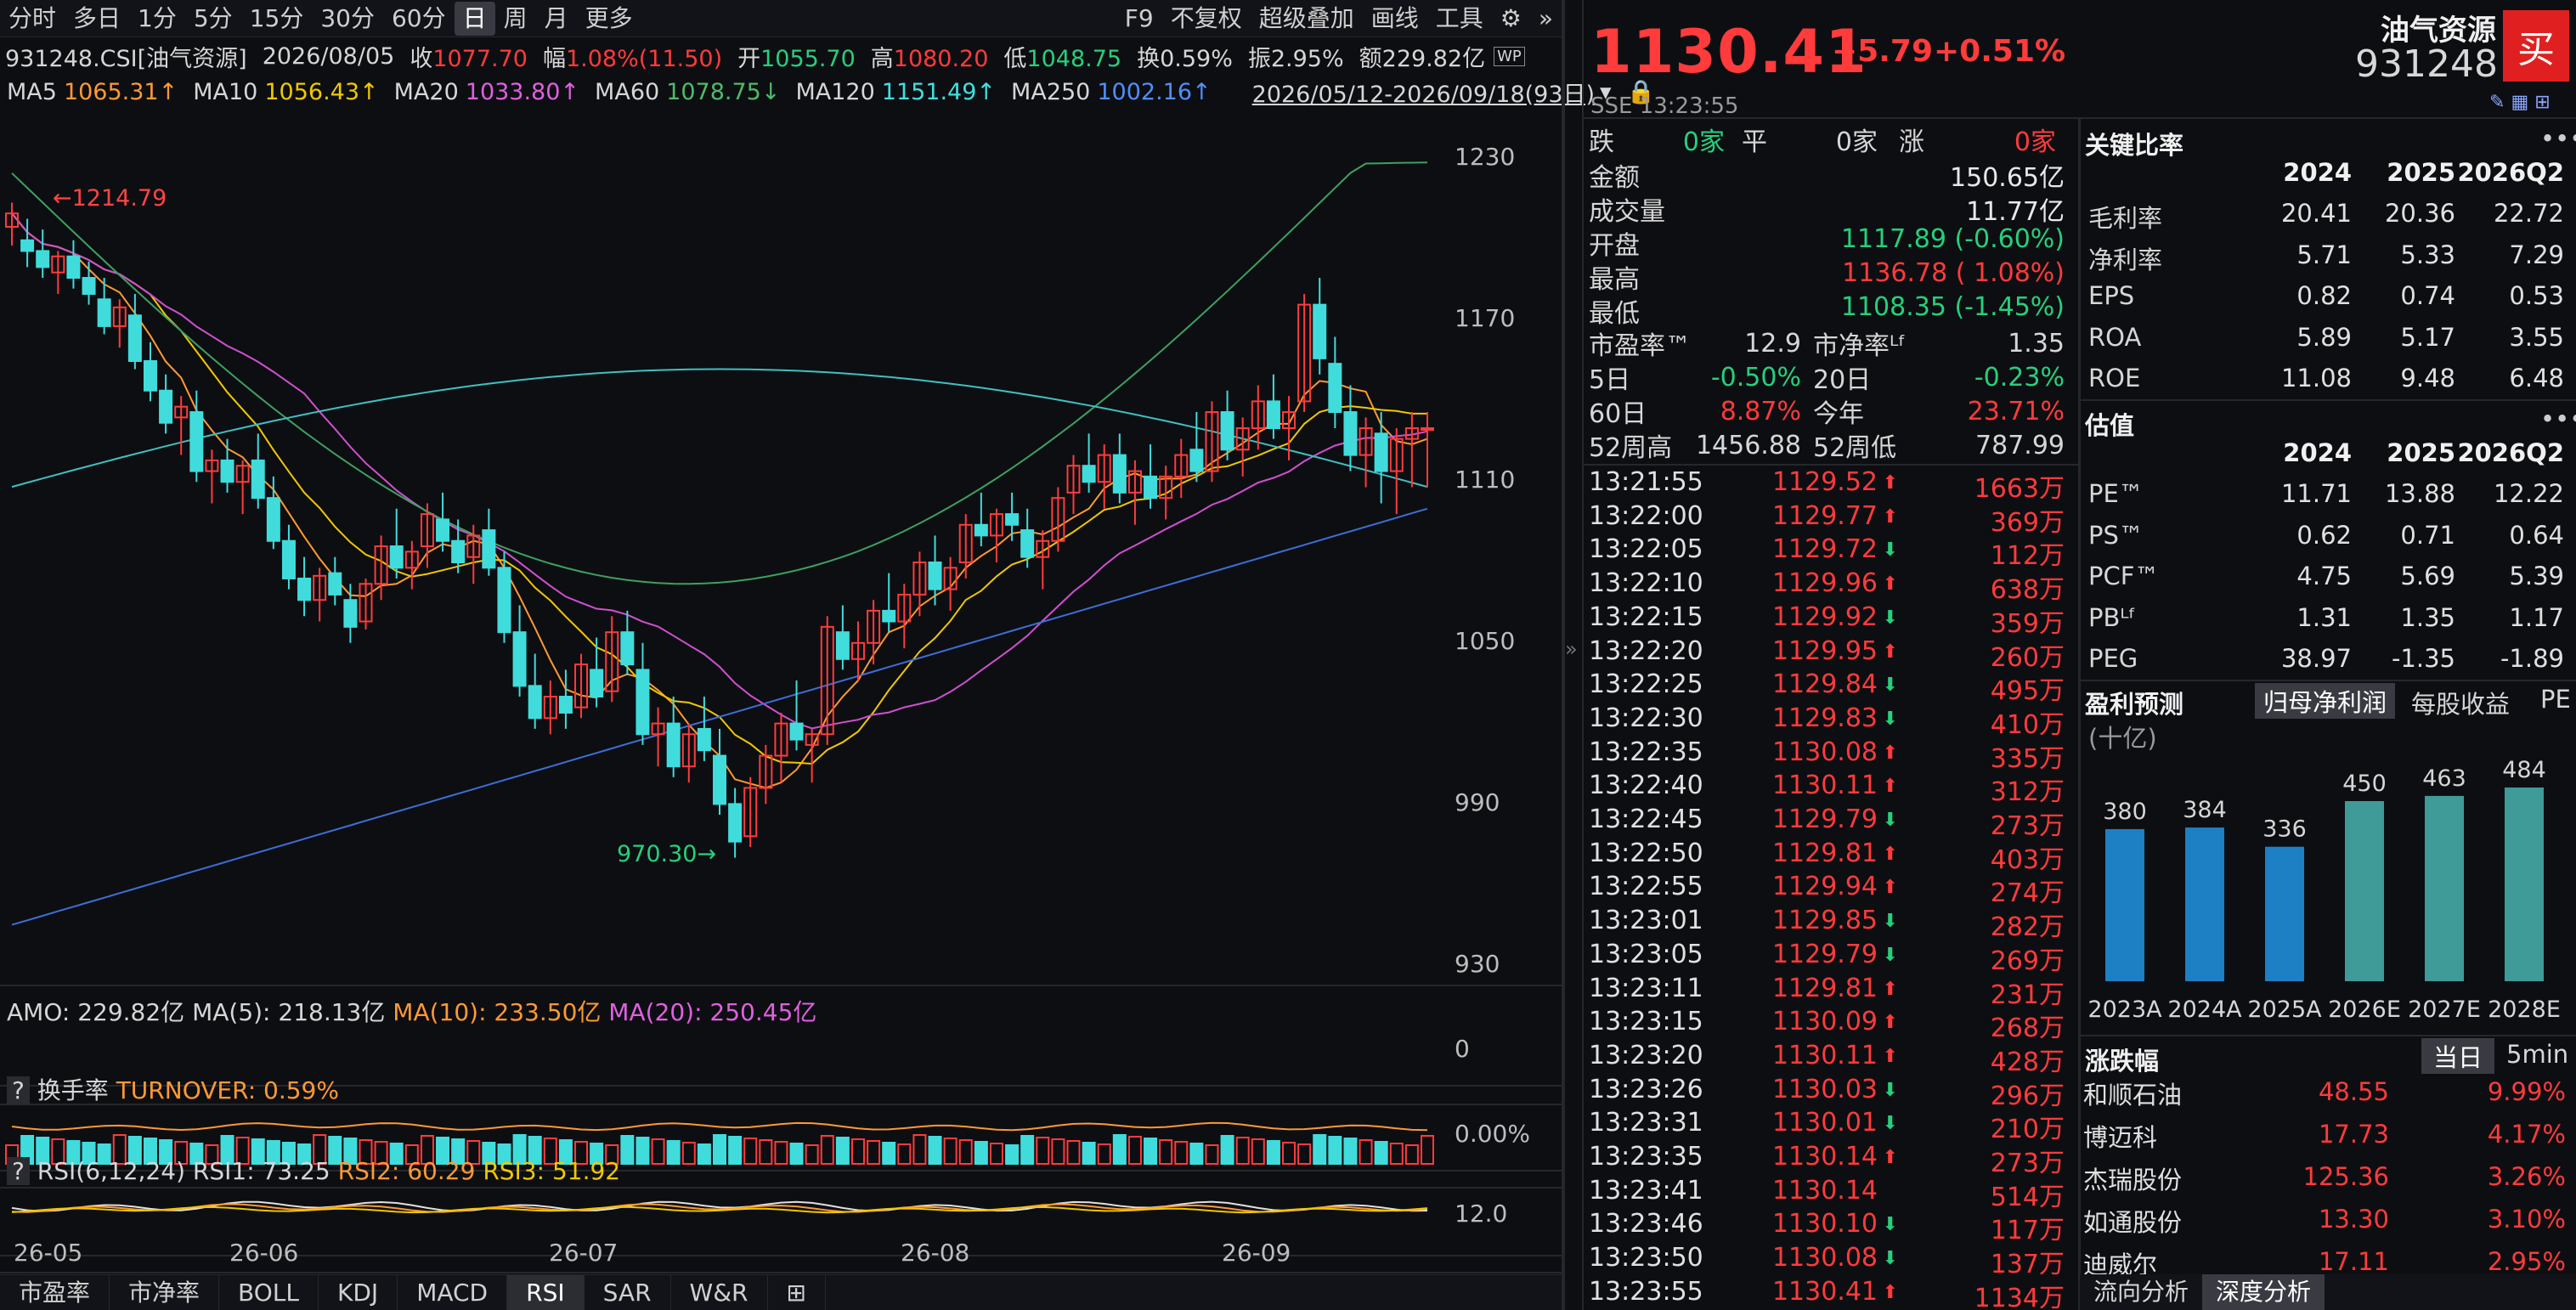 This screenshot has height=1310, width=2576. I want to click on period-tab-5min: 5分, so click(213, 17).